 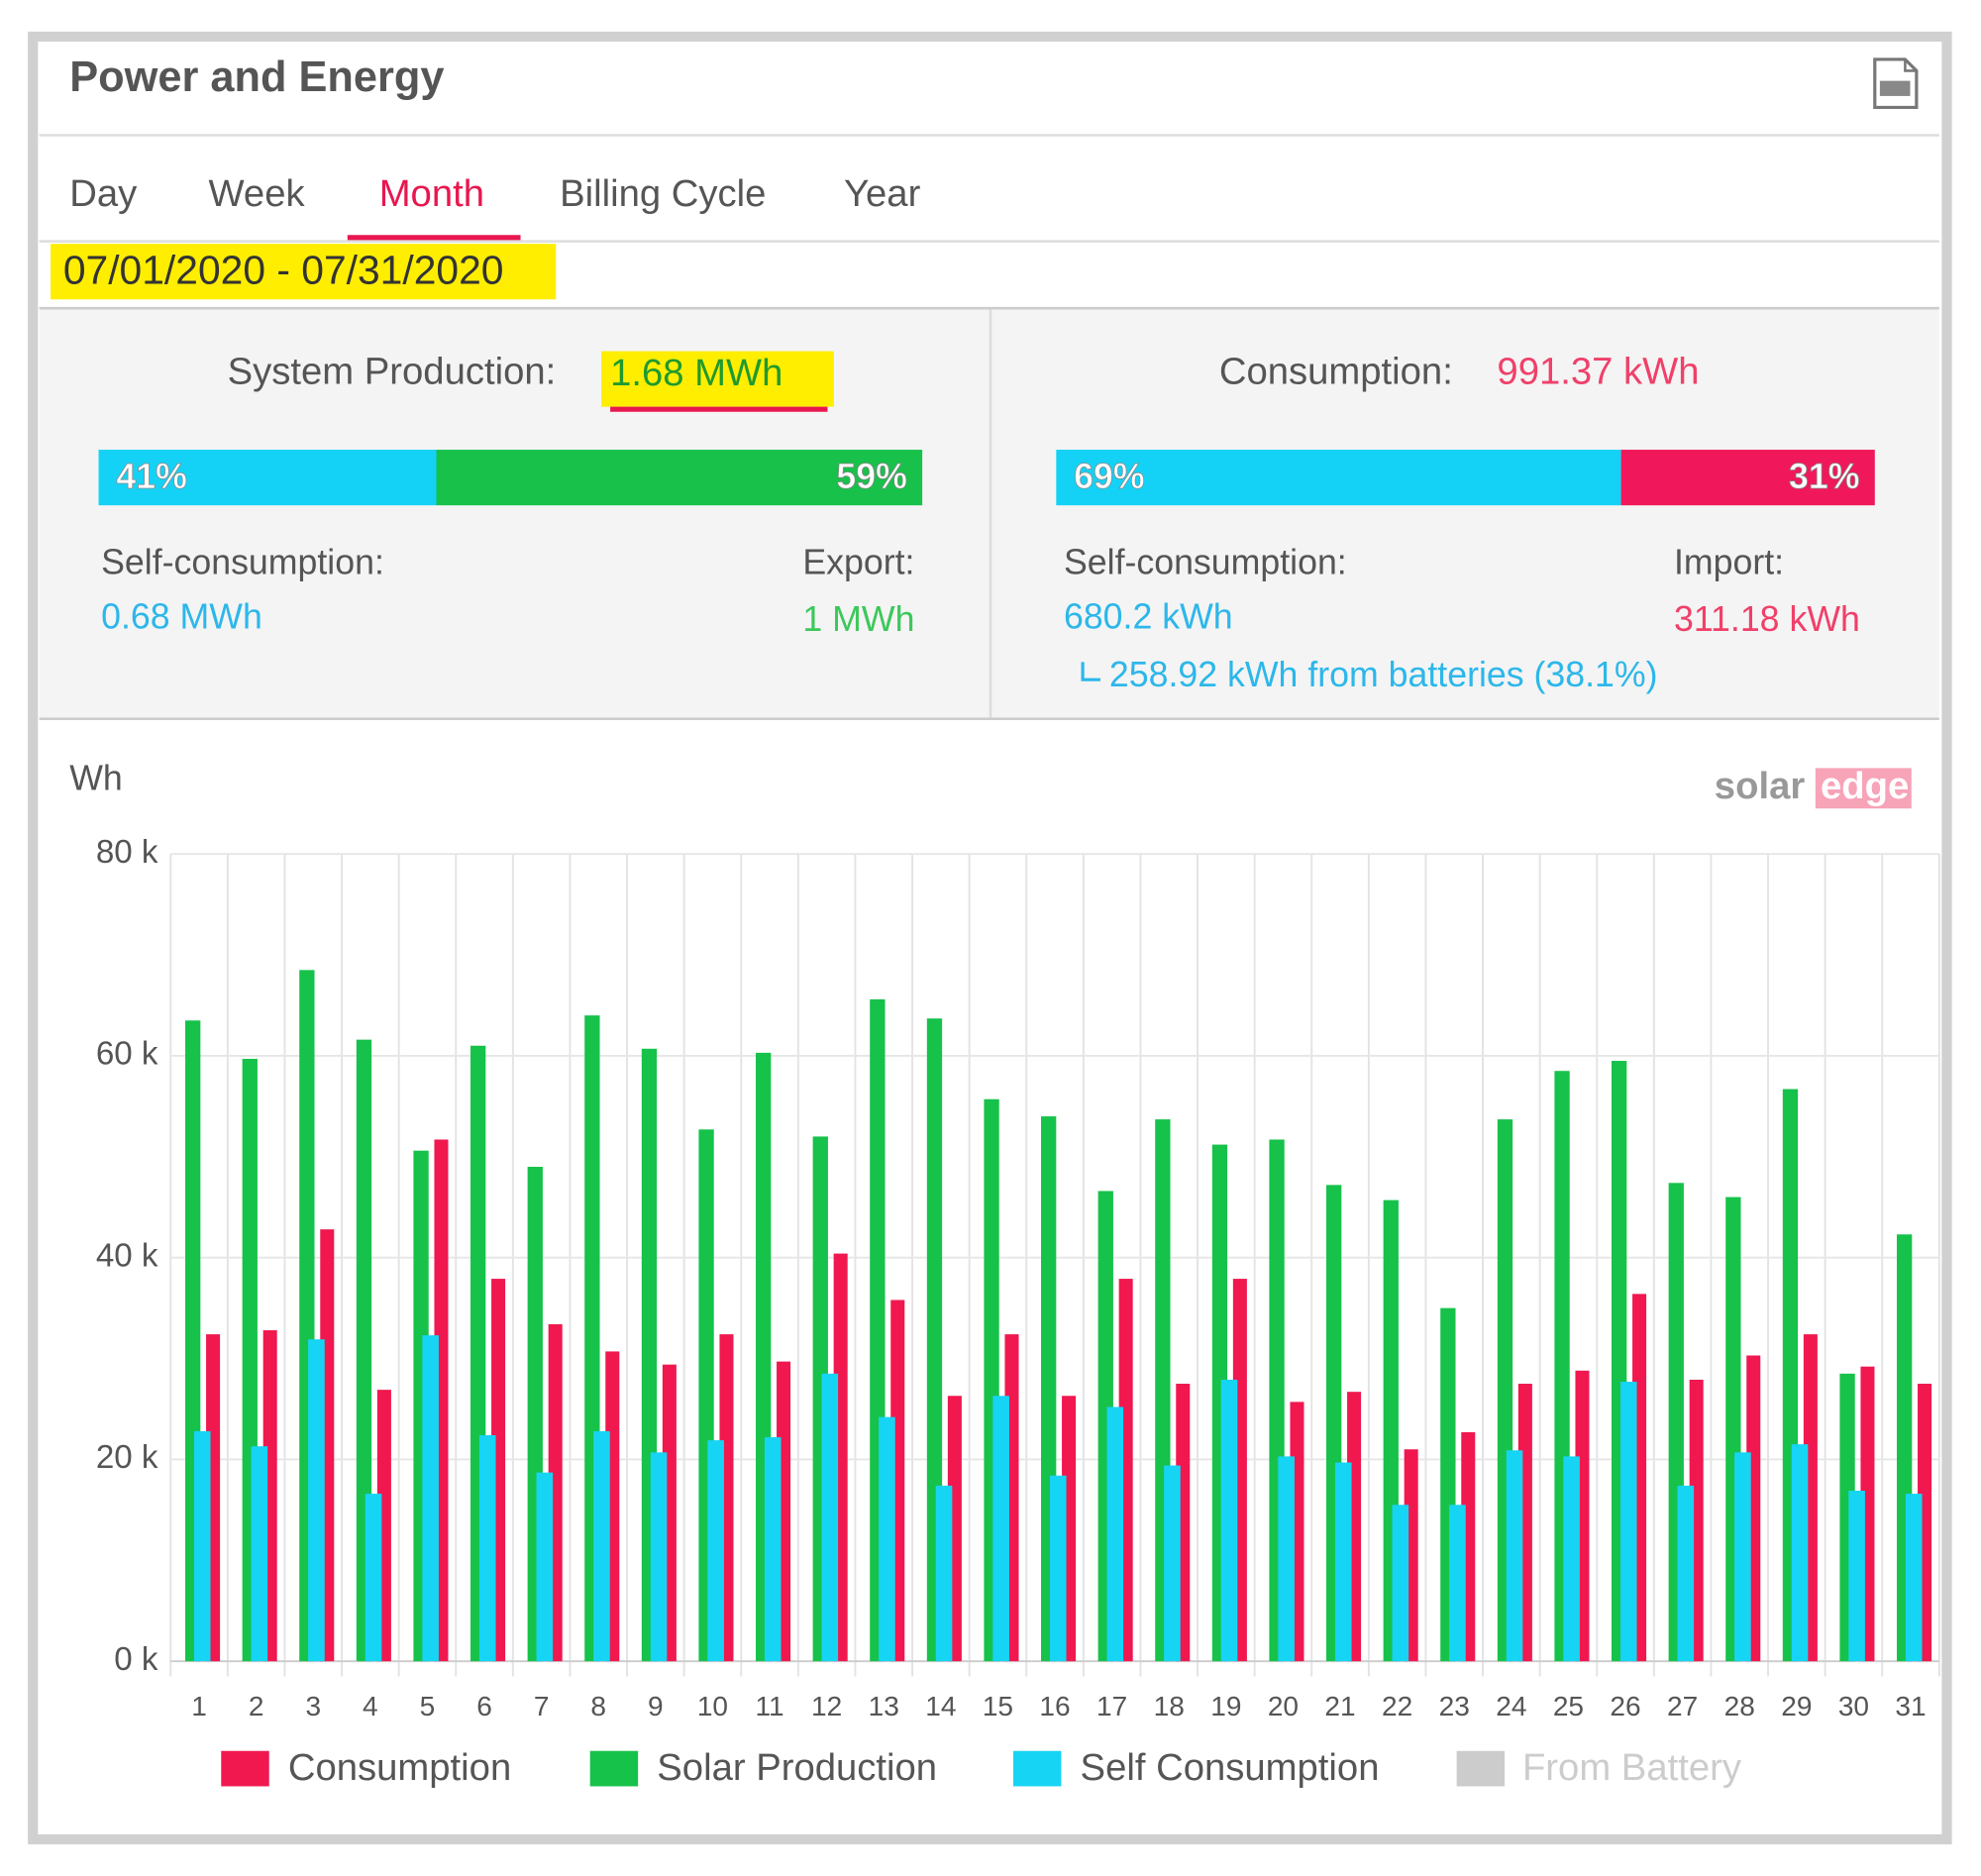 What do you see at coordinates (598, 1706) in the screenshot?
I see `x-tick-label: 8` at bounding box center [598, 1706].